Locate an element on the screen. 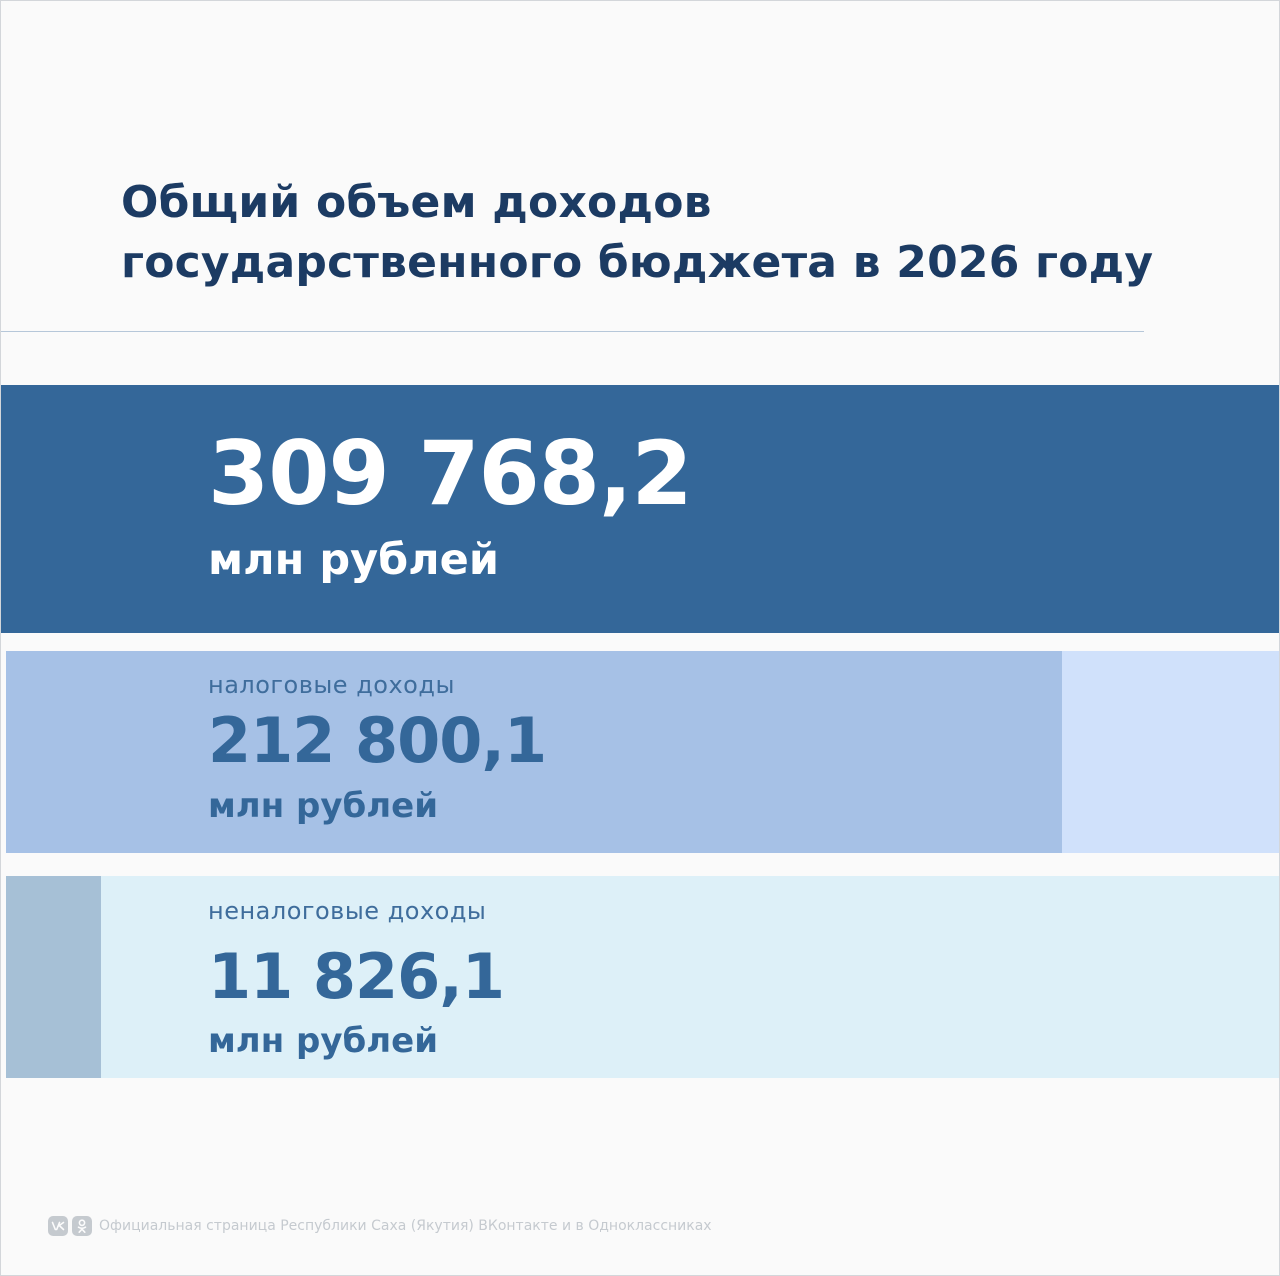  page-title-line-1: Общий объем доходов is located at coordinates (416, 202).